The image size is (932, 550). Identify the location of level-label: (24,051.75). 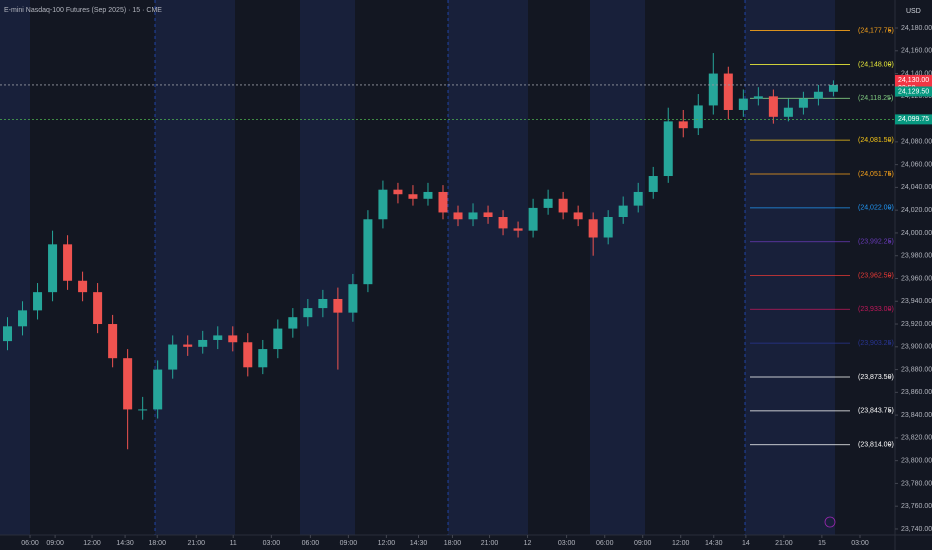
(876, 174).